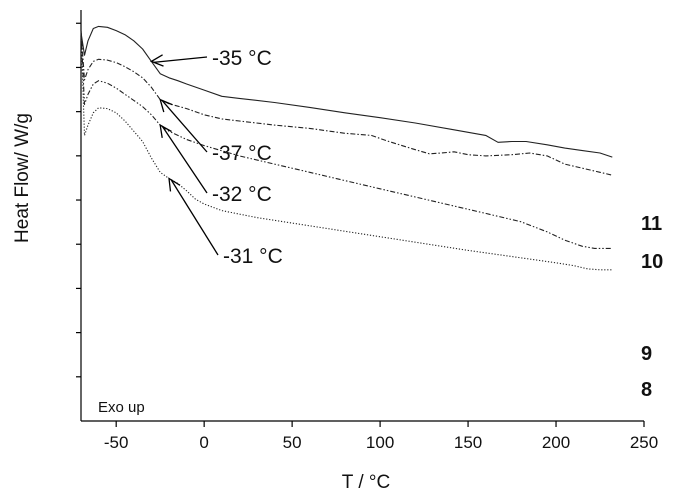 The height and width of the screenshot is (497, 673). Describe the element at coordinates (22, 178) in the screenshot. I see `y-axis-title: Heat Flow/ W/g` at that location.